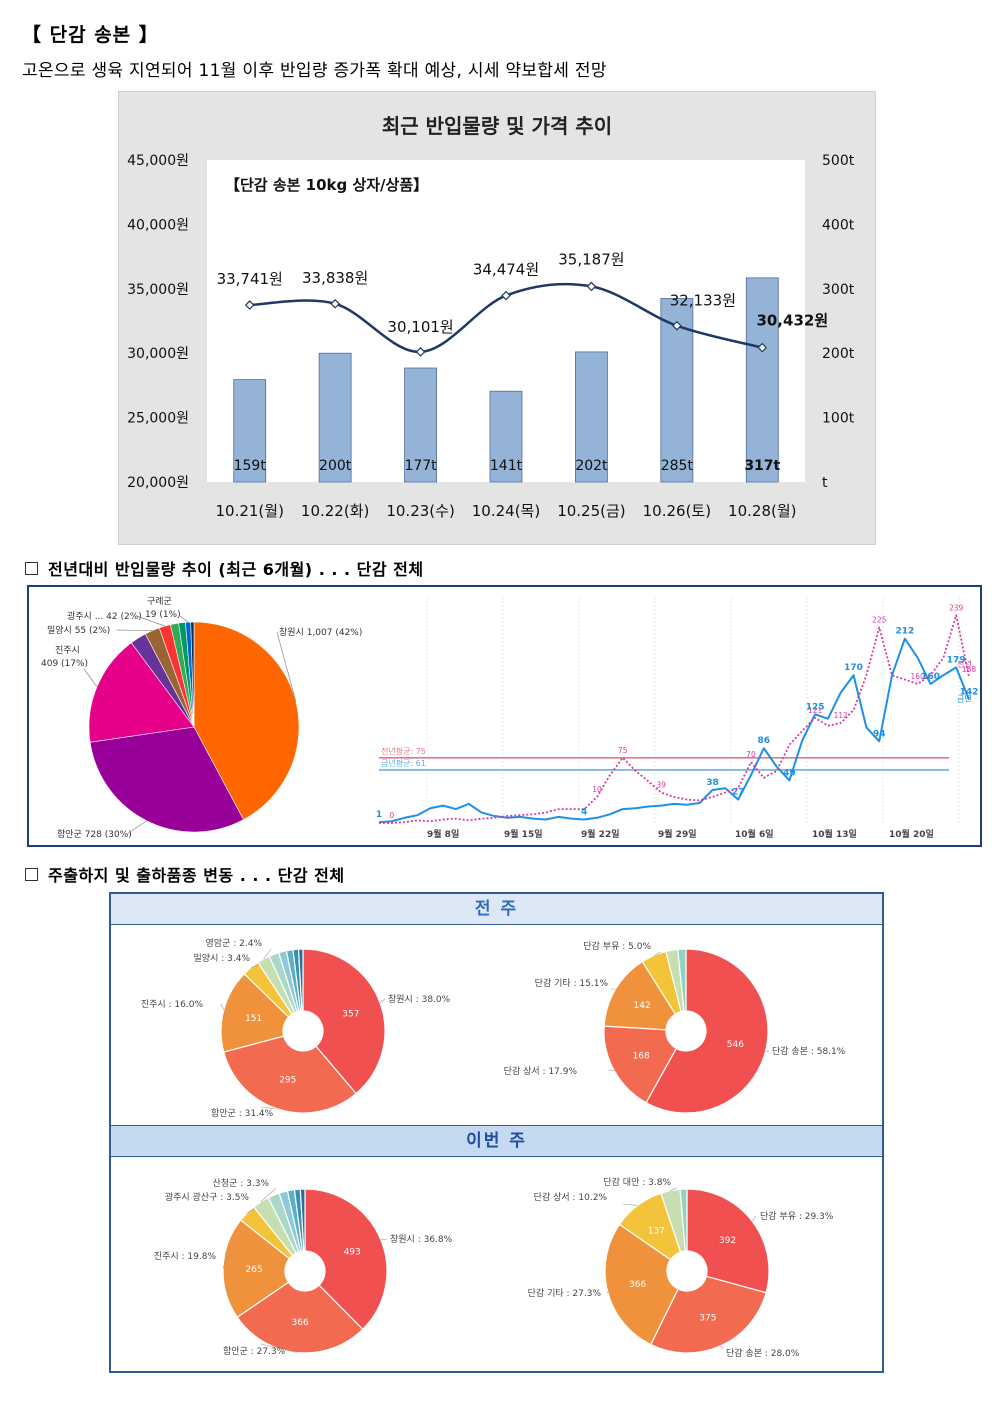 The width and height of the screenshot is (992, 1403). I want to click on point-label: 142, so click(969, 693).